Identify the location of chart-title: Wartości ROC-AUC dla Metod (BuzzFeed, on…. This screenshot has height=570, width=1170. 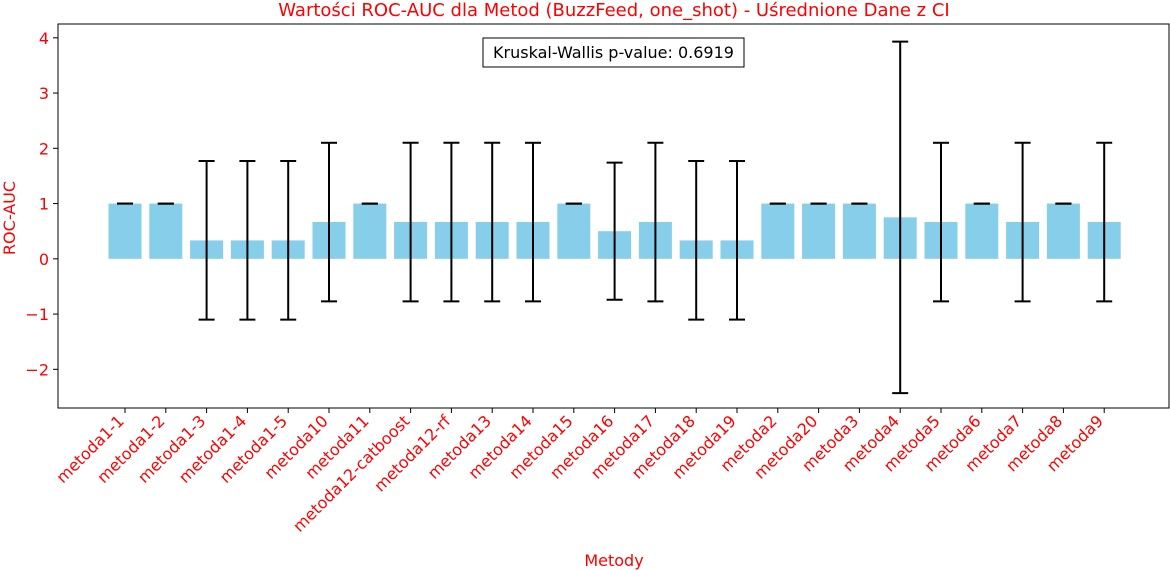
(613, 10).